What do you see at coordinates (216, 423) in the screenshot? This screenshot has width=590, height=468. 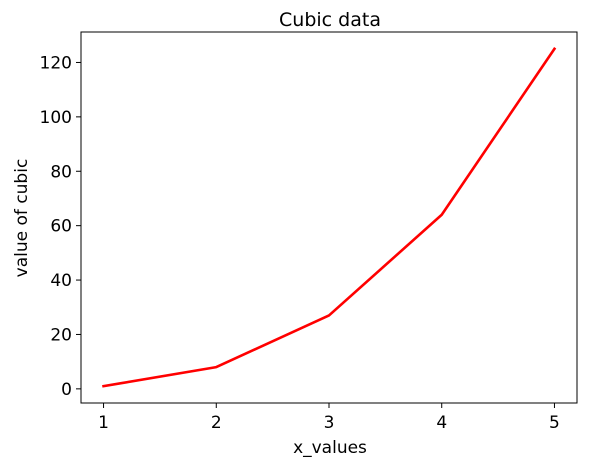 I see `x-tick-label: 2` at bounding box center [216, 423].